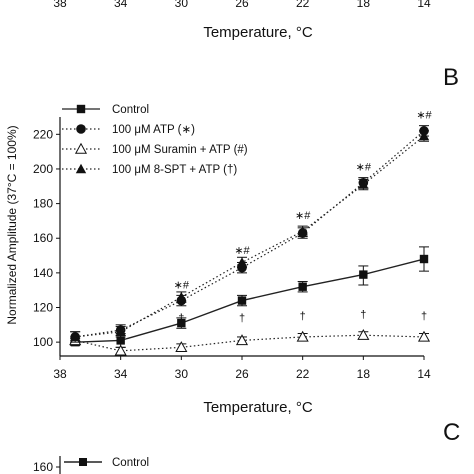  Describe the element at coordinates (242, 374) in the screenshot. I see `x-tick-label: 26` at that location.